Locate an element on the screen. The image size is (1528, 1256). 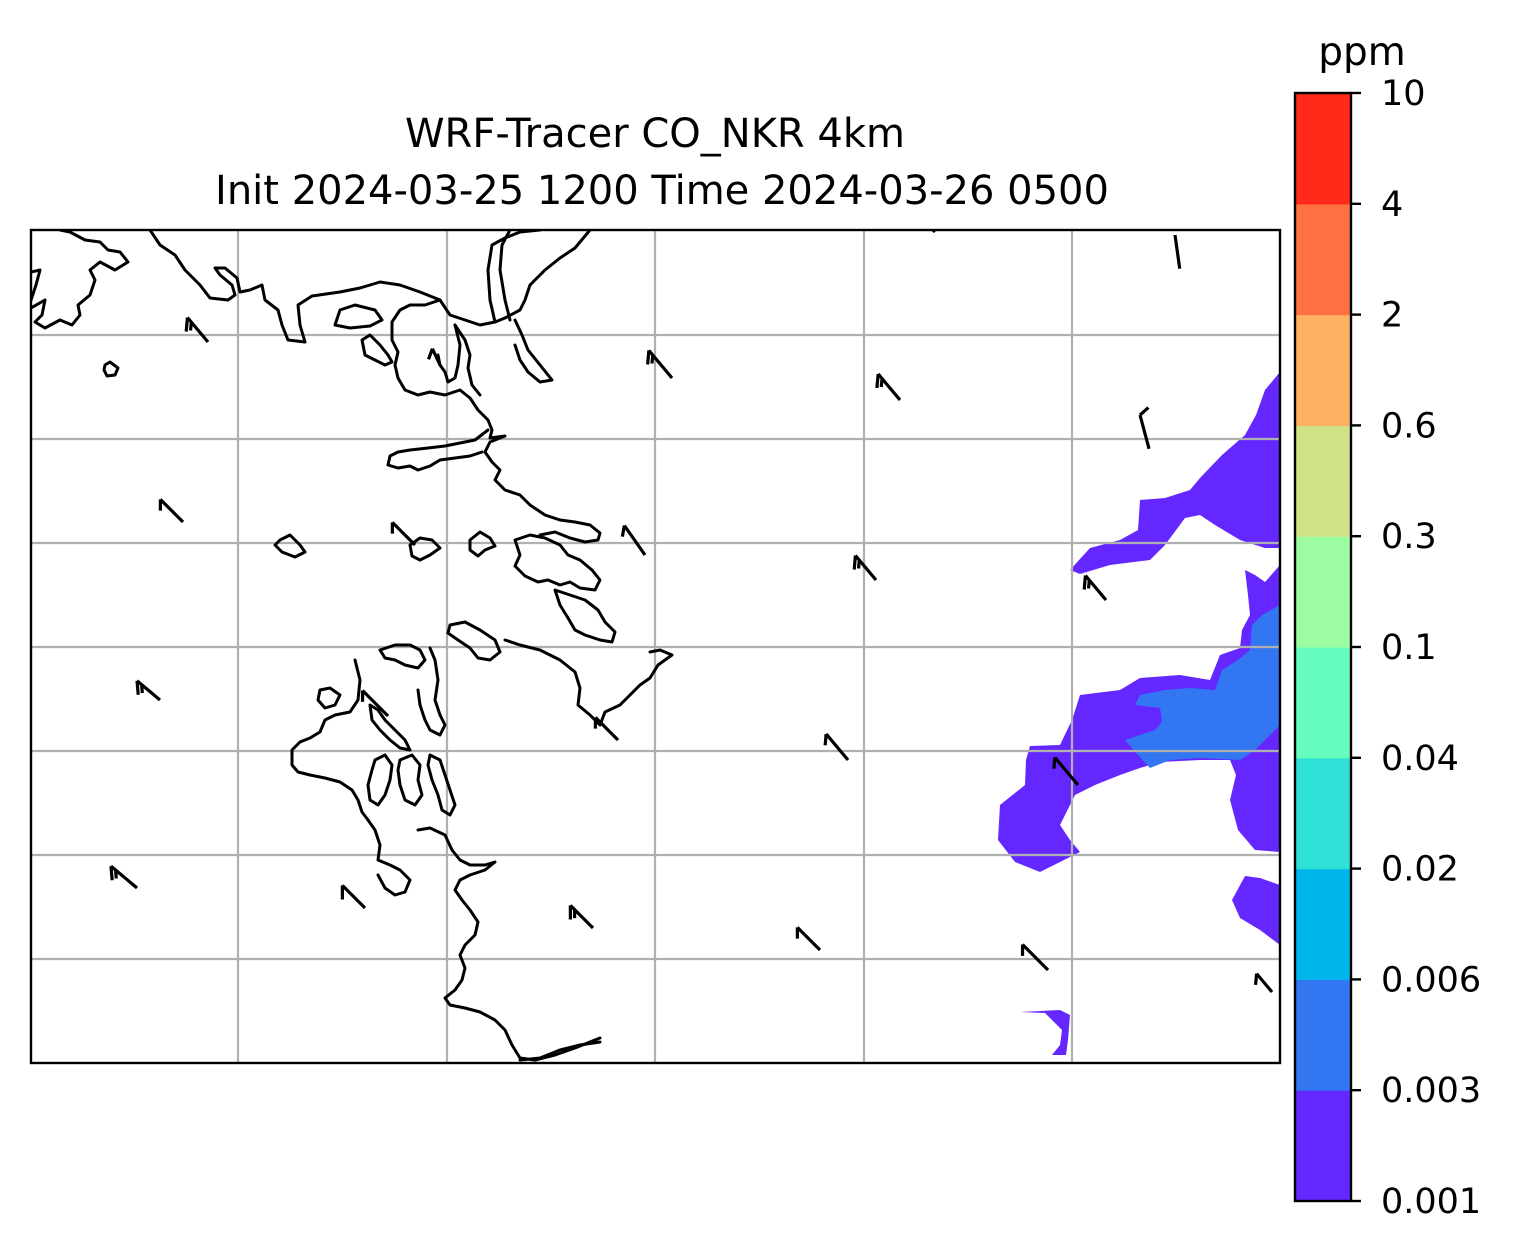
colorbar-tick-label: 4 is located at coordinates (1392, 205).